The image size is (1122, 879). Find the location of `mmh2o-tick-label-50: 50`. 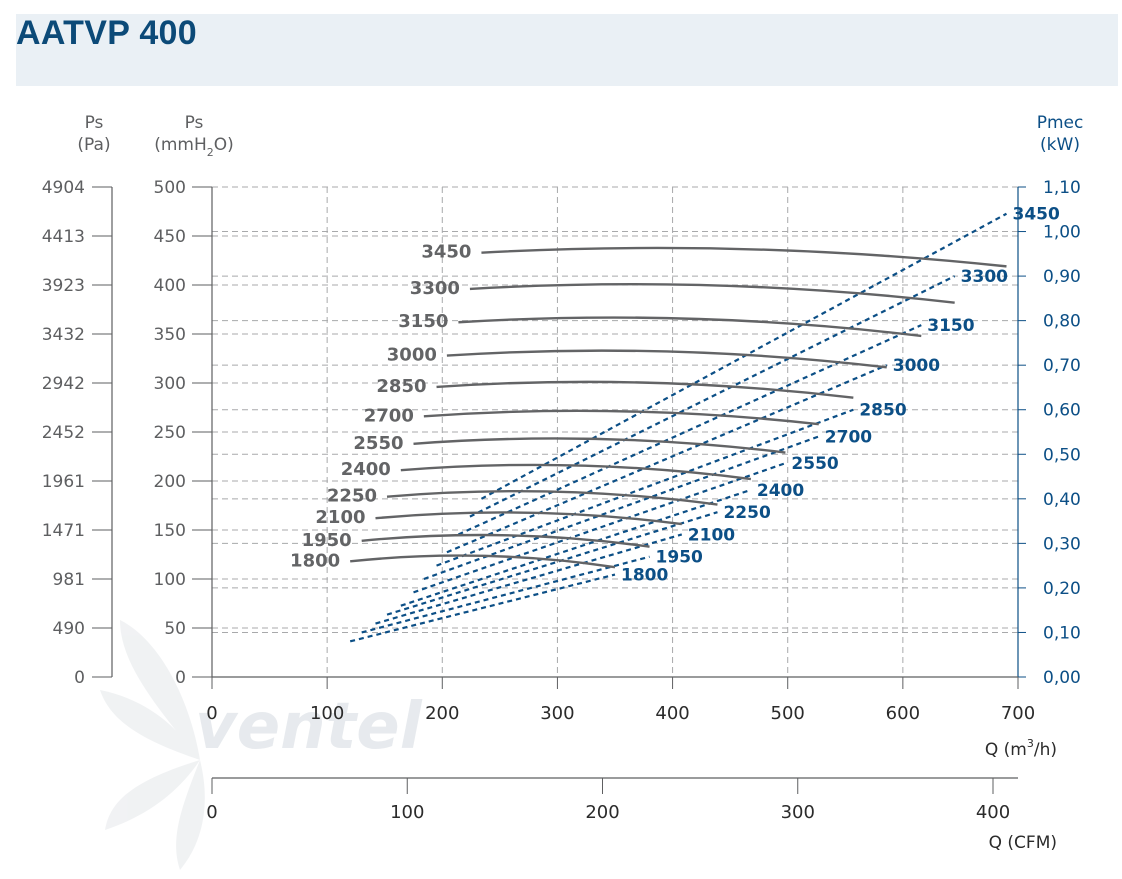

mmh2o-tick-label-50: 50 is located at coordinates (175, 629).